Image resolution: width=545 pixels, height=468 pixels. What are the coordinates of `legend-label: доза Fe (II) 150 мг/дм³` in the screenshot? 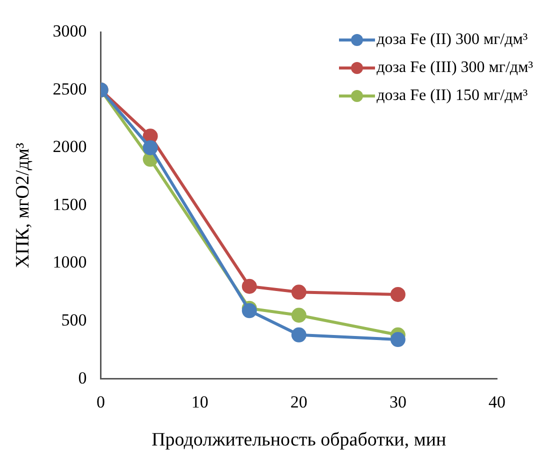 It's located at (452, 96).